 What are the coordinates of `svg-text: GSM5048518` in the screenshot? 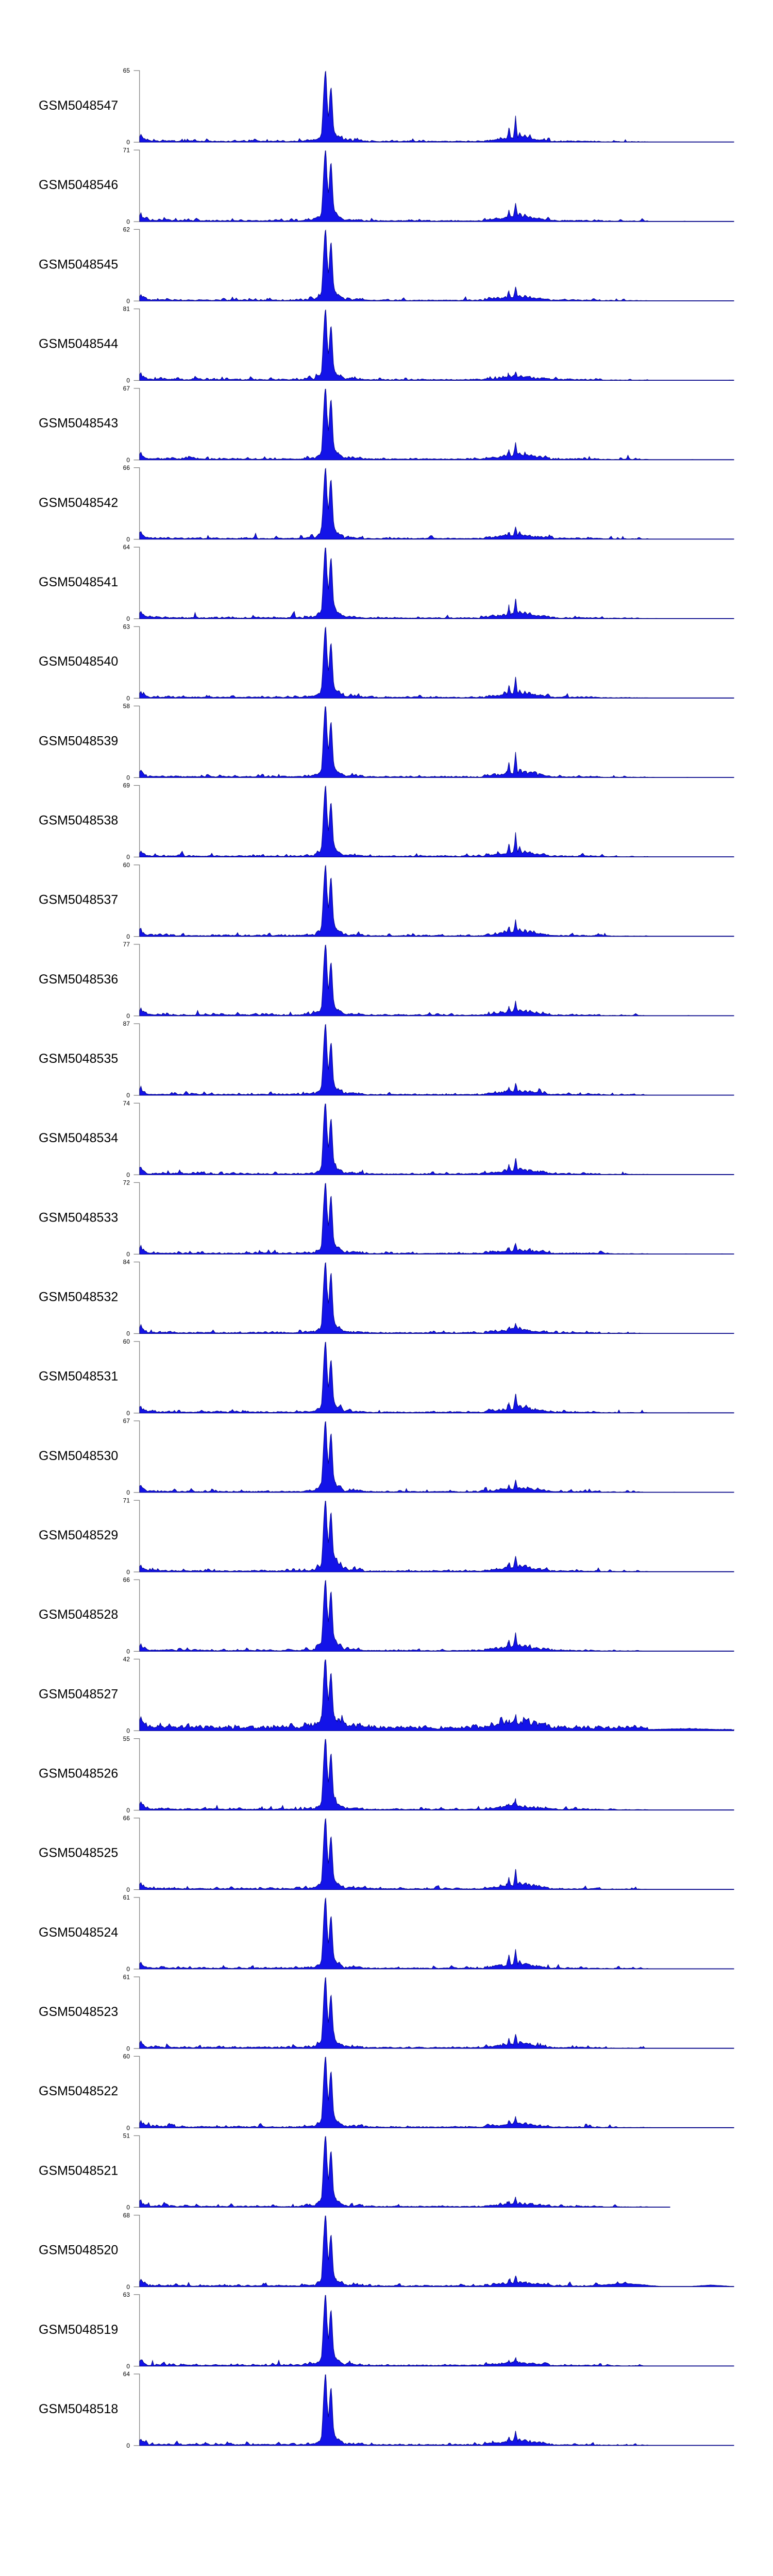 It's located at (78, 2409).